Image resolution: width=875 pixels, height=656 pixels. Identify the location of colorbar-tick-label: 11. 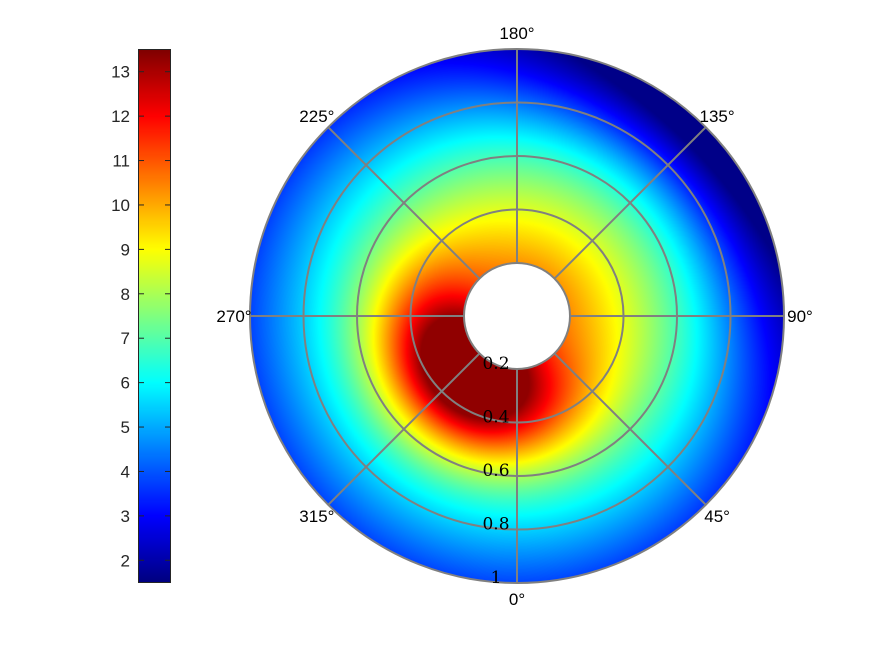
(121, 161).